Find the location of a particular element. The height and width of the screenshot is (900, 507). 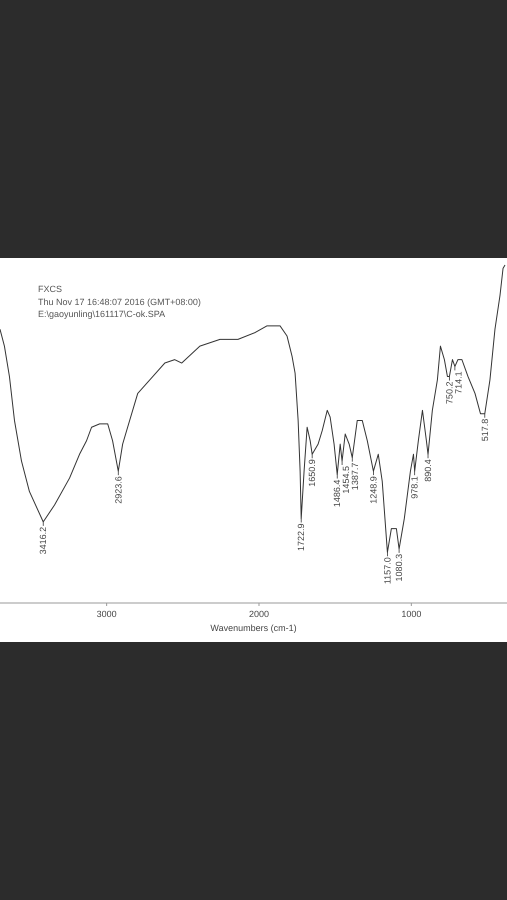

annotation: 2923.6 is located at coordinates (118, 490).